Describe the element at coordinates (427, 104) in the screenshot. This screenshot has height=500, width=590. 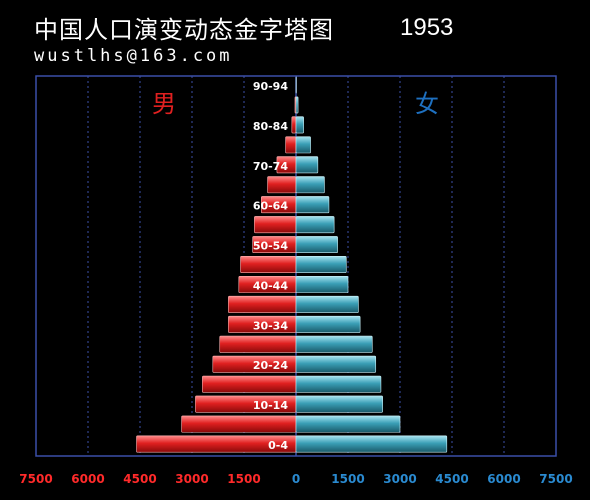
I see `legend-female: 女` at that location.